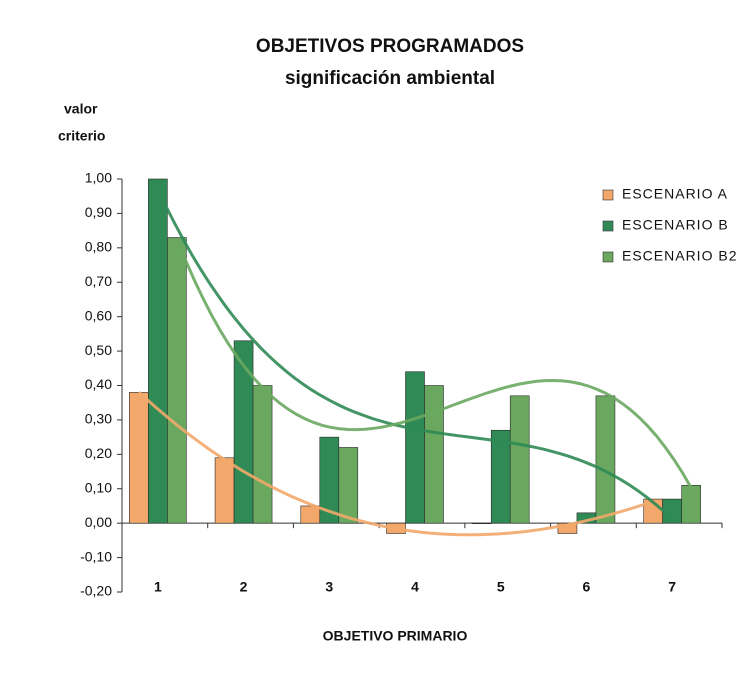  What do you see at coordinates (98, 419) in the screenshot?
I see `y-tick-label: 0,30` at bounding box center [98, 419].